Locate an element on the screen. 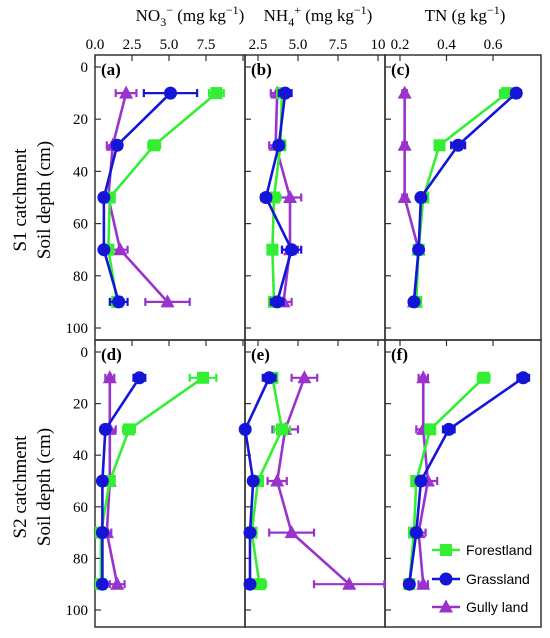 The height and width of the screenshot is (638, 550). x-tick-label: 0.6 is located at coordinates (493, 45).